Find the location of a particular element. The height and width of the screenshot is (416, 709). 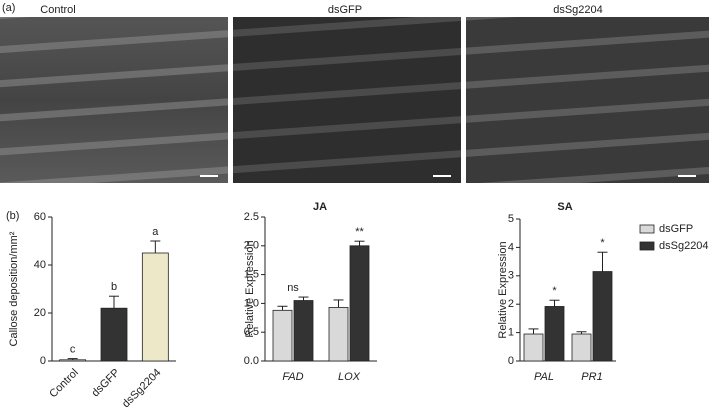

y-tick-label: 60 is located at coordinates (40, 217).